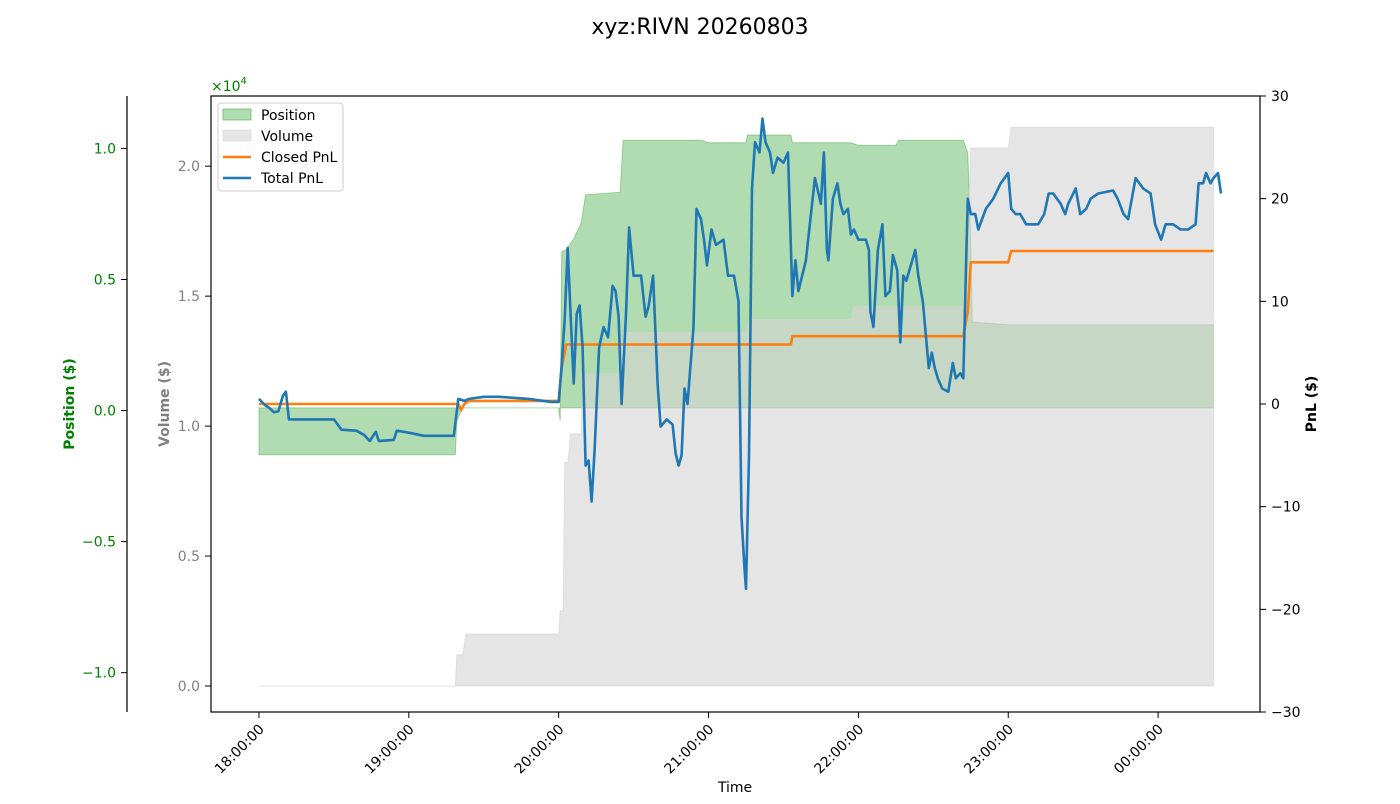  I want to click on pnl-tick-label: 30, so click(1280, 97).